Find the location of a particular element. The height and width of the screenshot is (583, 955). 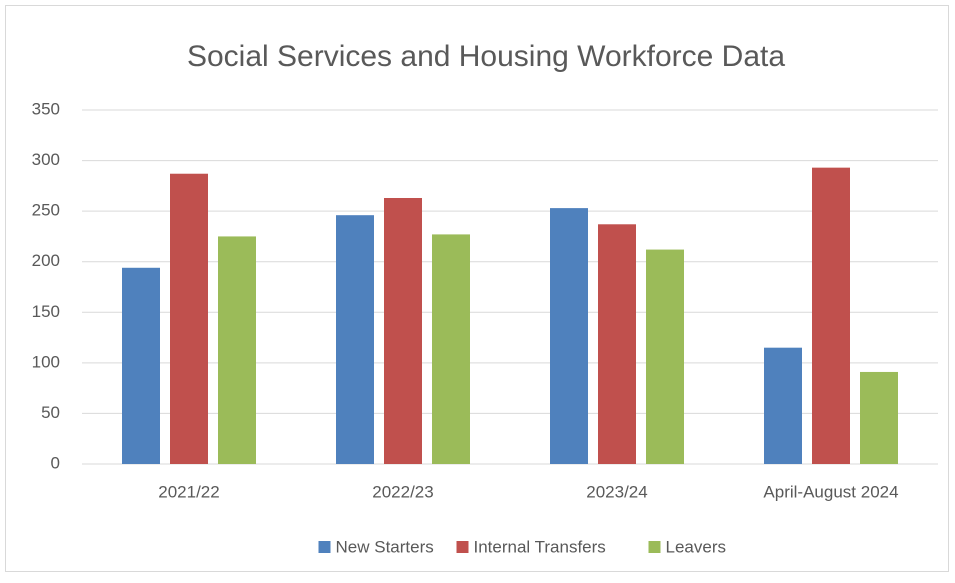

y-tick-label: 350 is located at coordinates (46, 108).